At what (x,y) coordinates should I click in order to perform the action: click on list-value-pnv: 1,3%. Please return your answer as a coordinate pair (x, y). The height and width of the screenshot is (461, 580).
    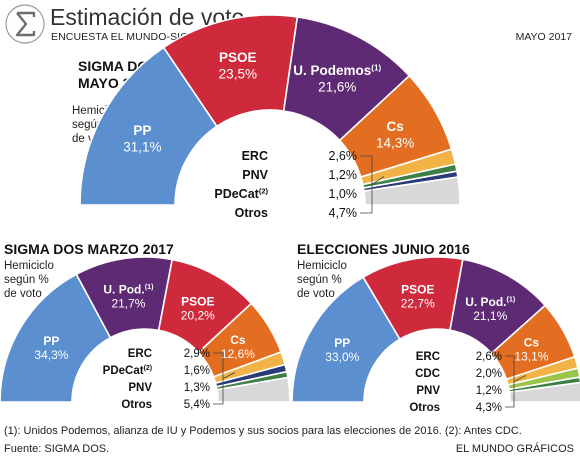
    Looking at the image, I should click on (197, 388).